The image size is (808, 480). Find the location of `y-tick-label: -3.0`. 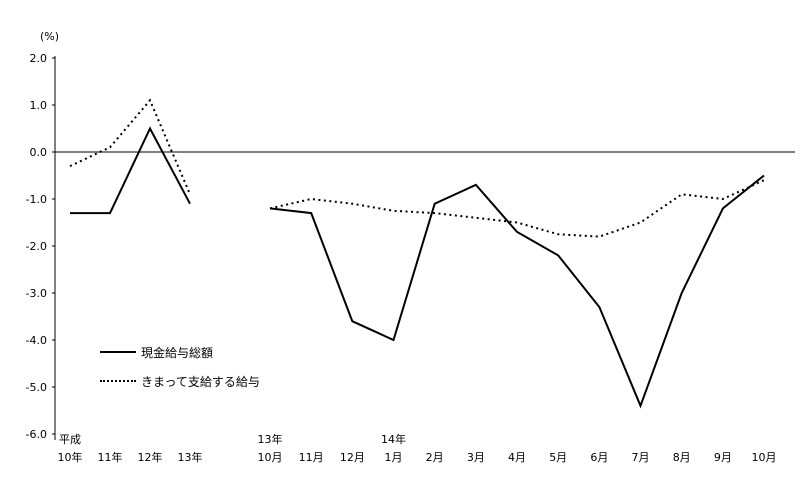

y-tick-label: -3.0 is located at coordinates (36, 293).